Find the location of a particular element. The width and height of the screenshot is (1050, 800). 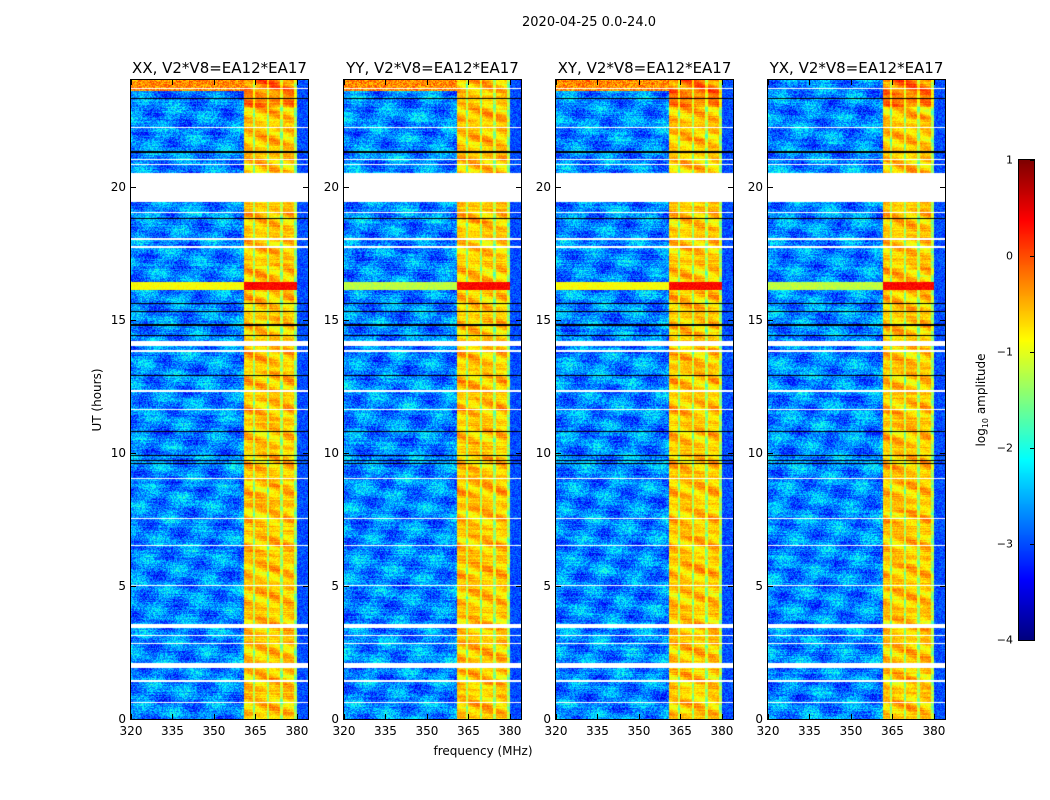

colorbar-label-subscript: 10 is located at coordinates (986, 423).